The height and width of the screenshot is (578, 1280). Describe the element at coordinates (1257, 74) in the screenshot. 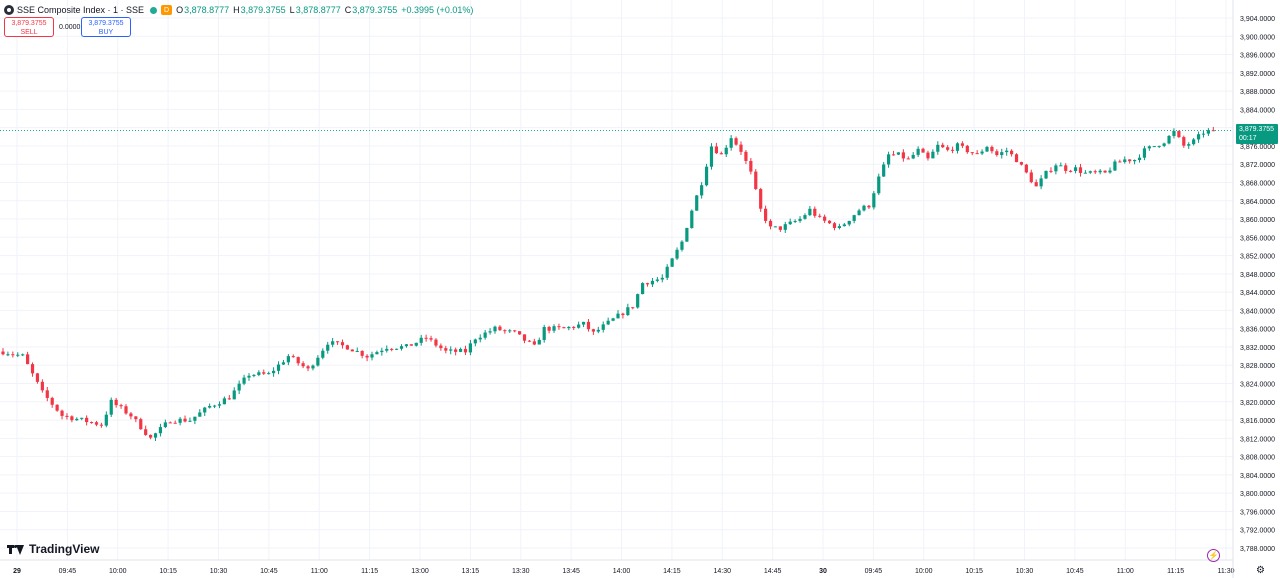

I see `y-tick-label: 3,892.0000` at that location.